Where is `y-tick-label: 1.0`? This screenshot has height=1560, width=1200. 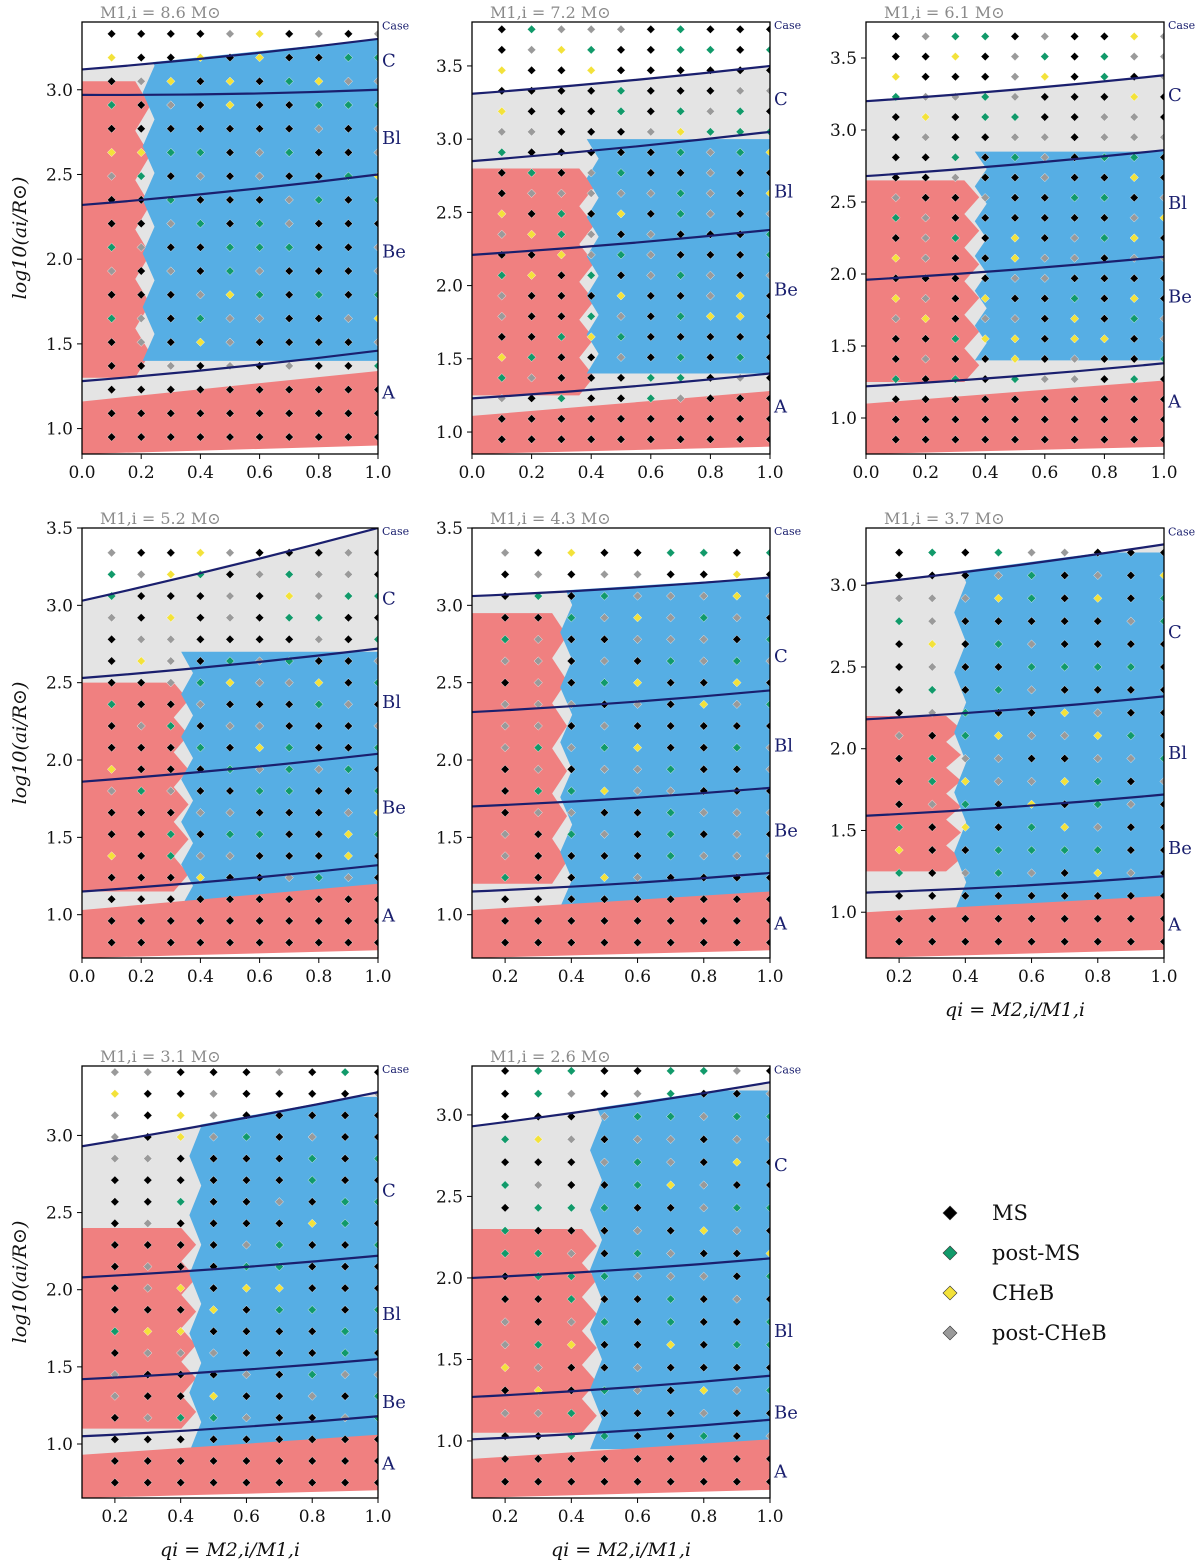
y-tick-label: 1.0 is located at coordinates (843, 419).